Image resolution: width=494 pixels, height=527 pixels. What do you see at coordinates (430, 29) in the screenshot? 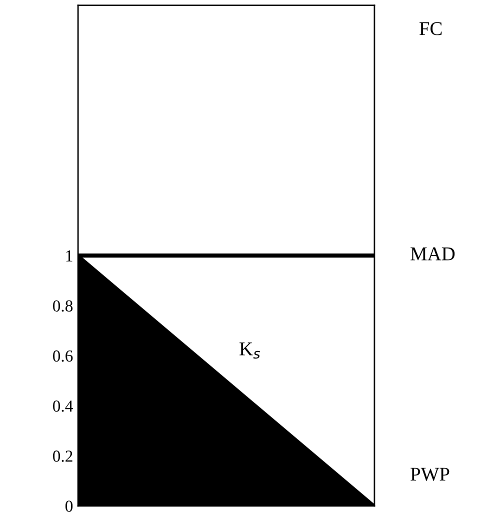
I see `annotation: FC` at bounding box center [430, 29].